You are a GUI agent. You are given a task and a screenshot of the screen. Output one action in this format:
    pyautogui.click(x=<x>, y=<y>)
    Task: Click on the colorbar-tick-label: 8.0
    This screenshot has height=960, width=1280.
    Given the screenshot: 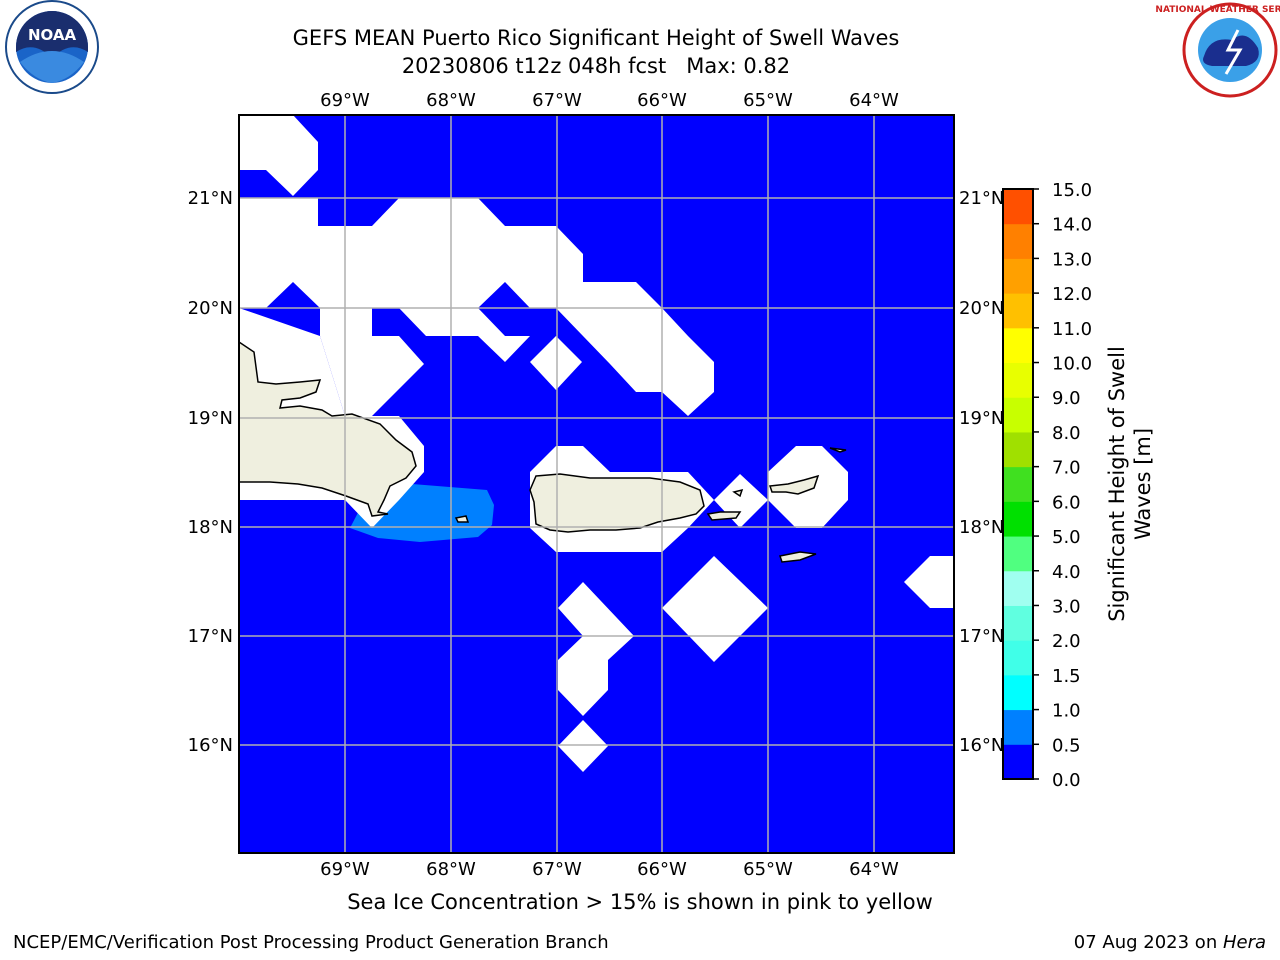 What is the action you would take?
    pyautogui.click(x=1066, y=433)
    